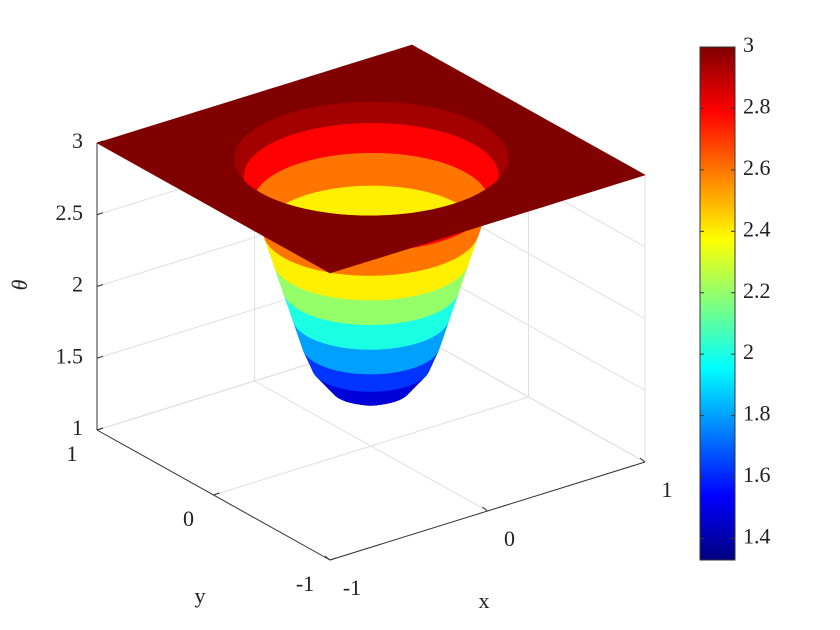 Image resolution: width=840 pixels, height=630 pixels. I want to click on colorbar-tick-label: 2.8, so click(757, 105).